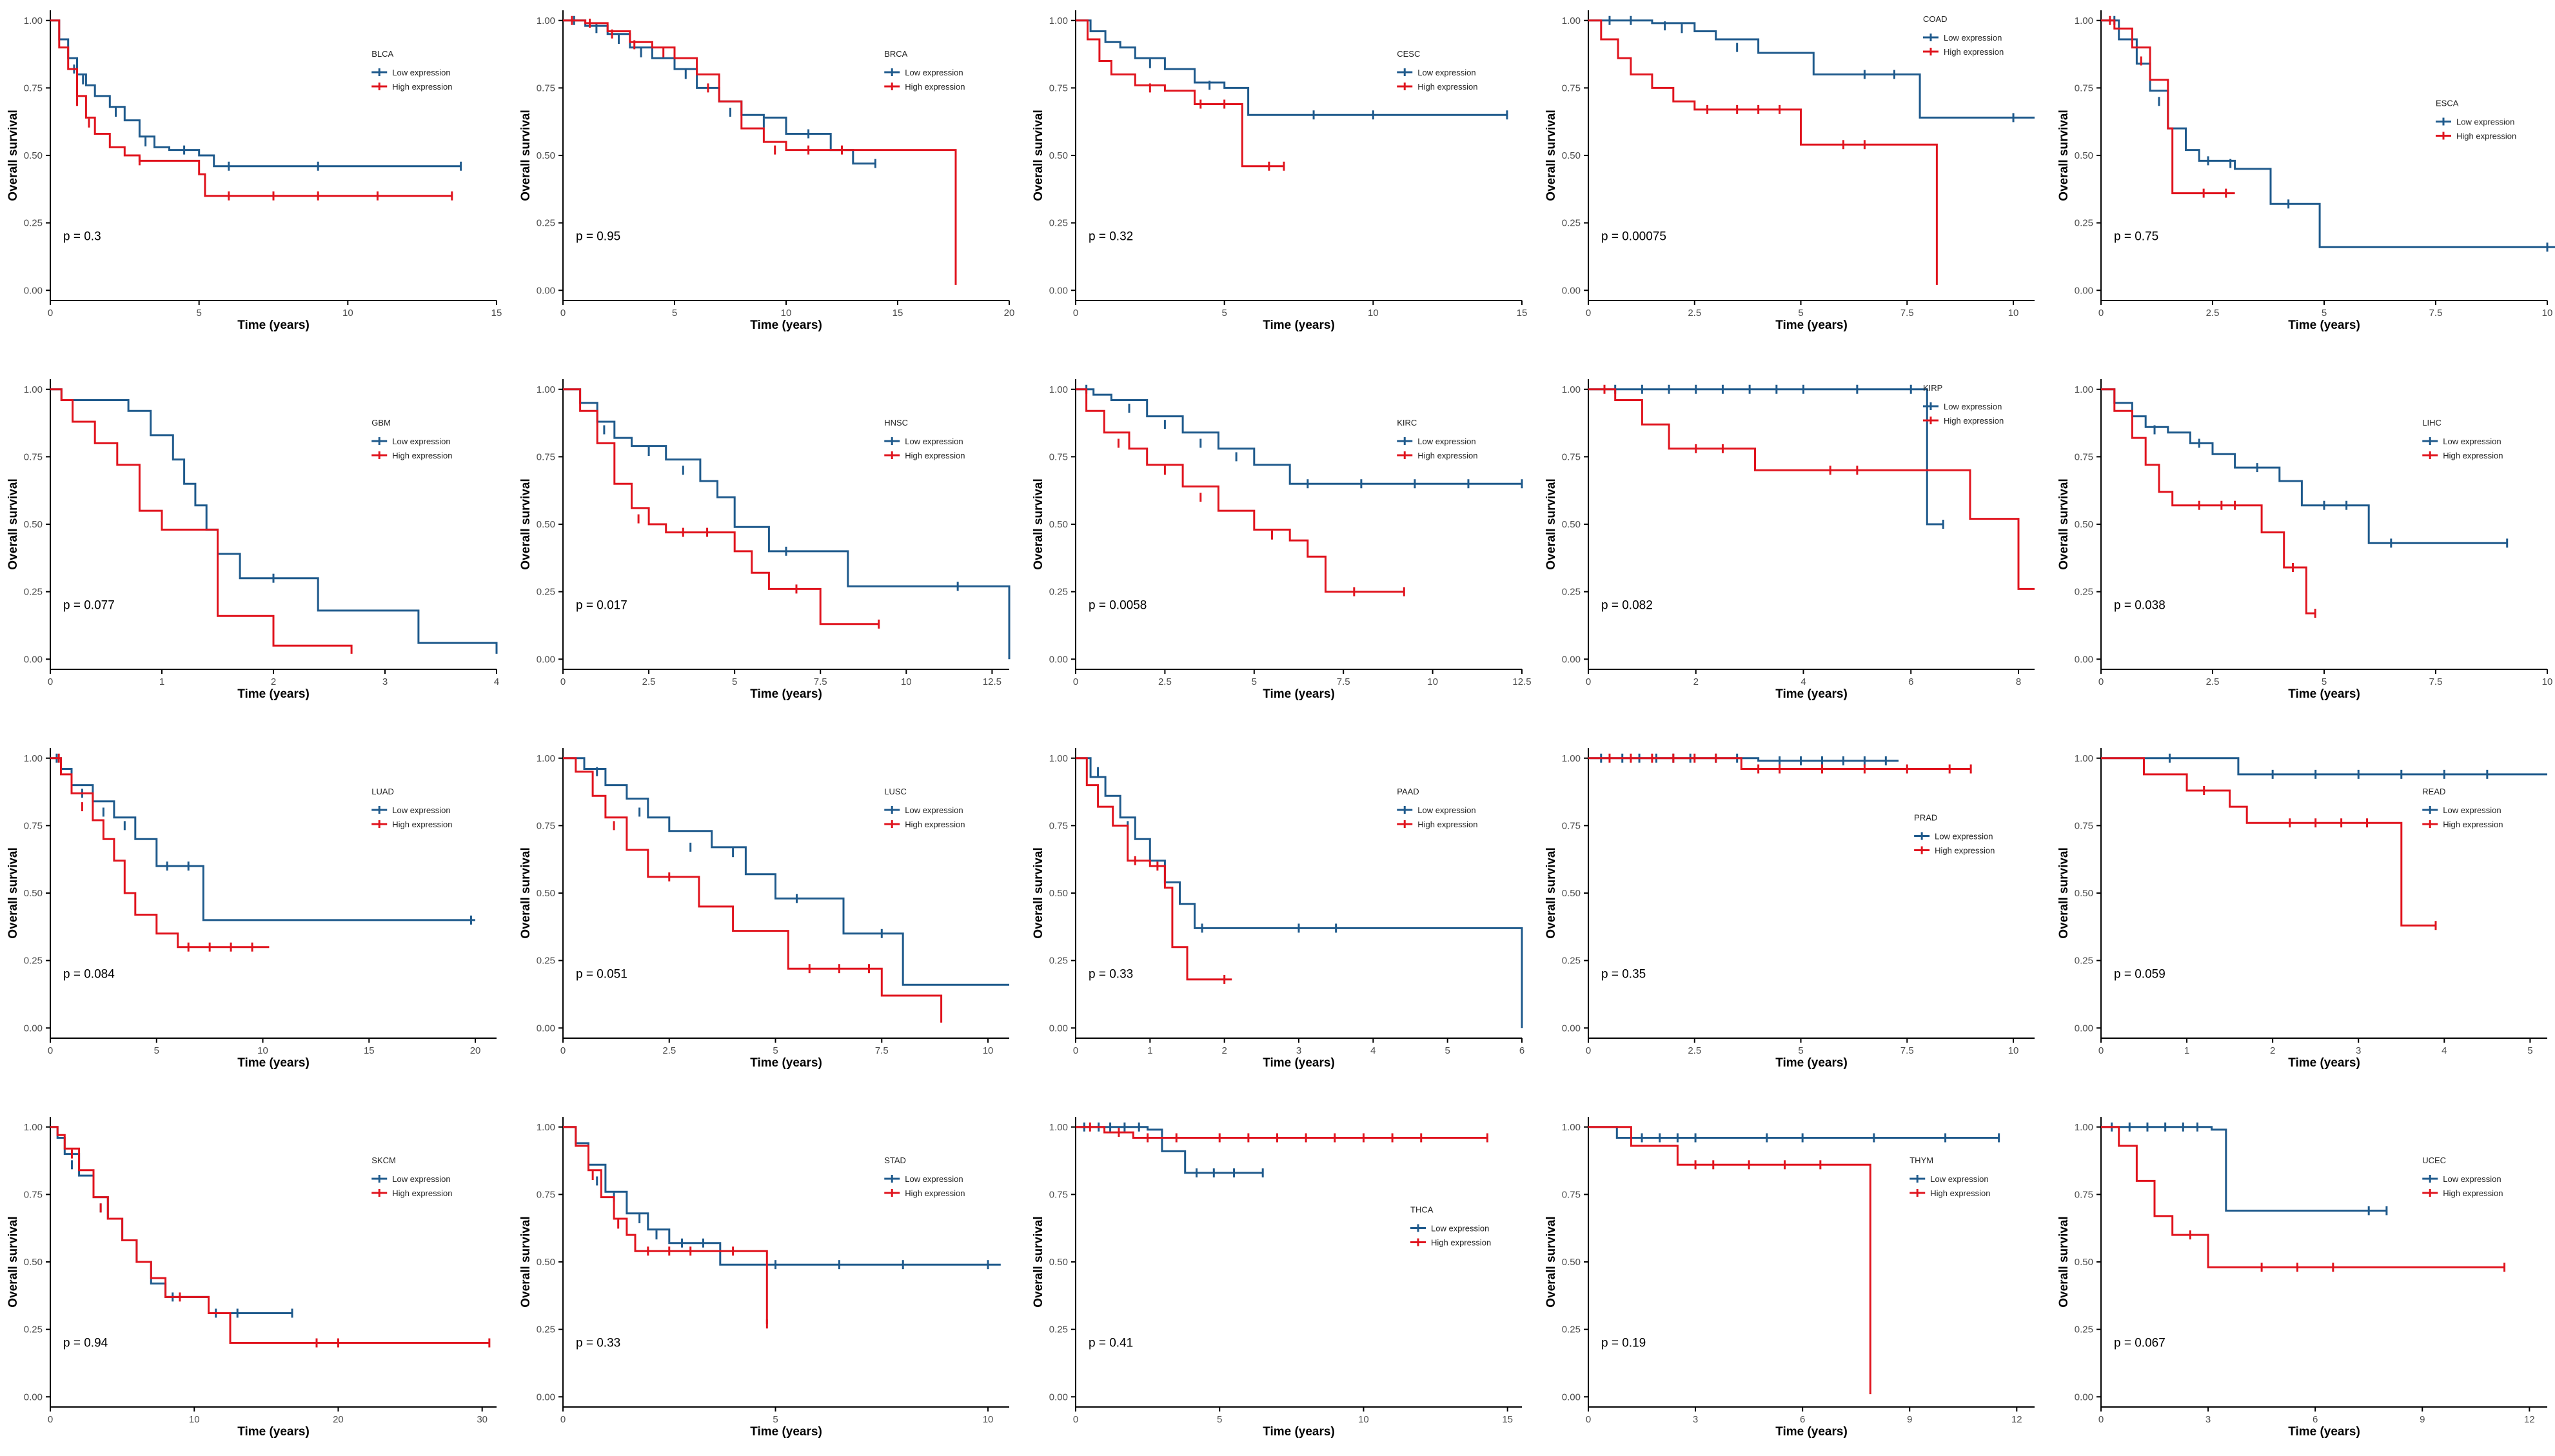  Describe the element at coordinates (2019, 681) in the screenshot. I see `x-tick-label: 8` at that location.